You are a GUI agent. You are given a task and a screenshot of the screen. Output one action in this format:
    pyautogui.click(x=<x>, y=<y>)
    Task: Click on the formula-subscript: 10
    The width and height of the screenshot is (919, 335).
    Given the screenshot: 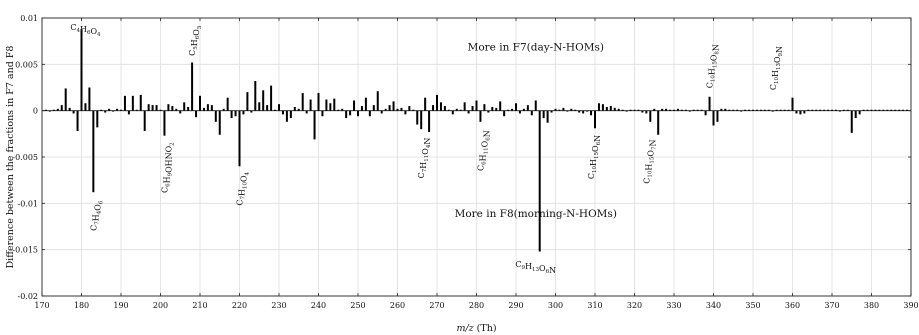 What is the action you would take?
    pyautogui.click(x=714, y=78)
    